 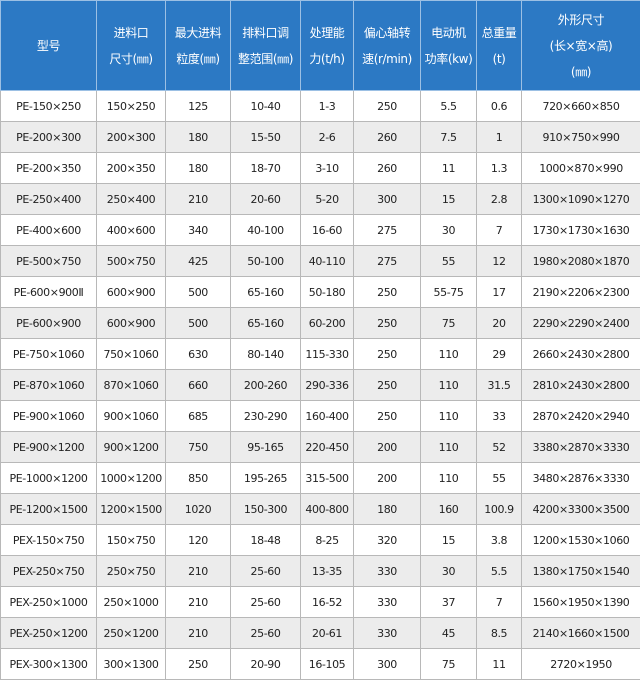 I want to click on table-cell: 2660×2430×2800, so click(x=580, y=354).